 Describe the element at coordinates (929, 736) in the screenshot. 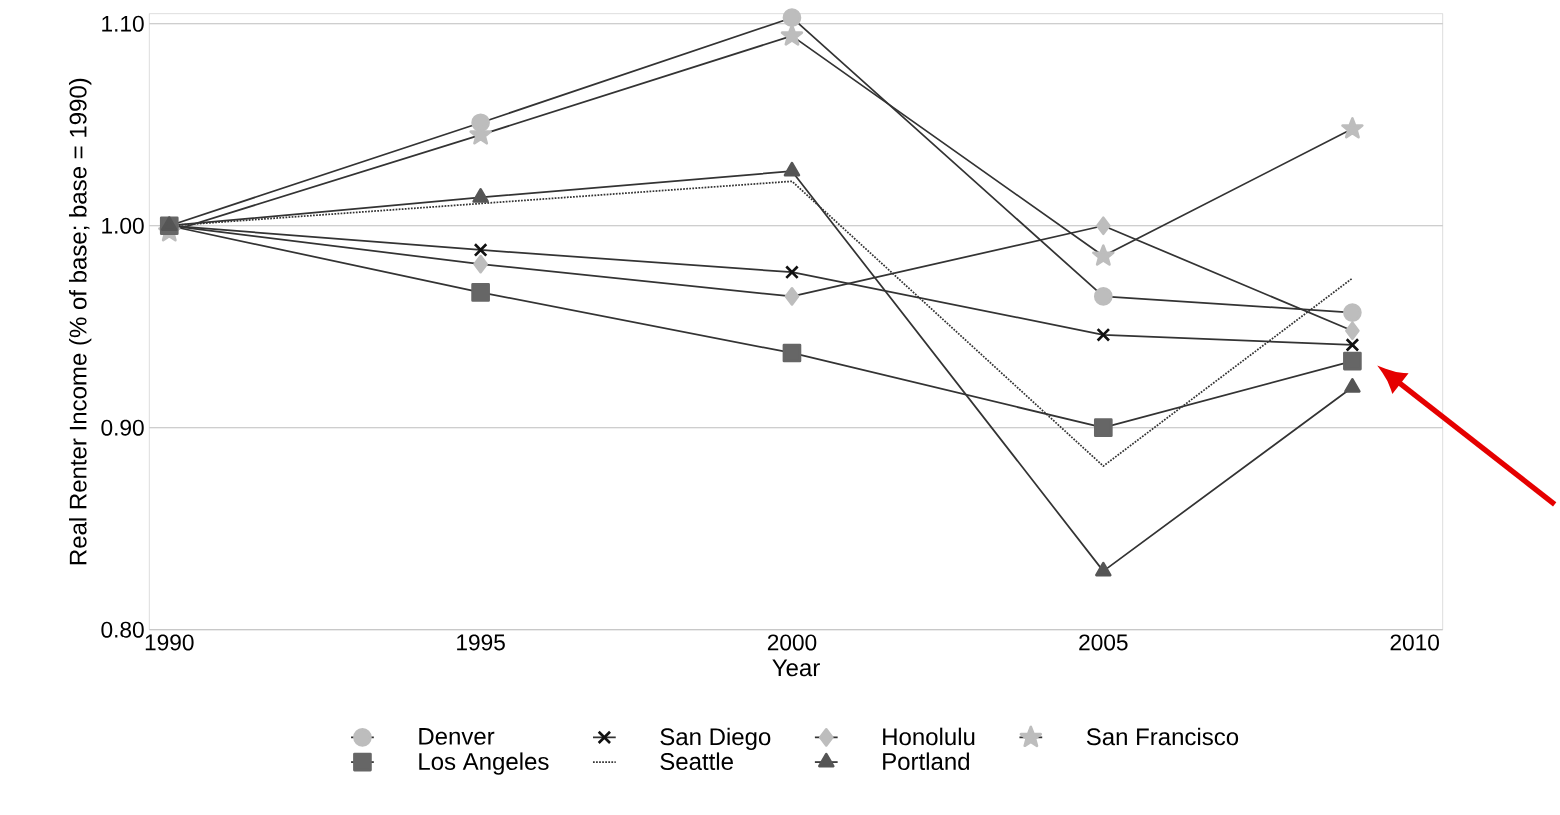

I see `legend-label: Honolulu` at that location.